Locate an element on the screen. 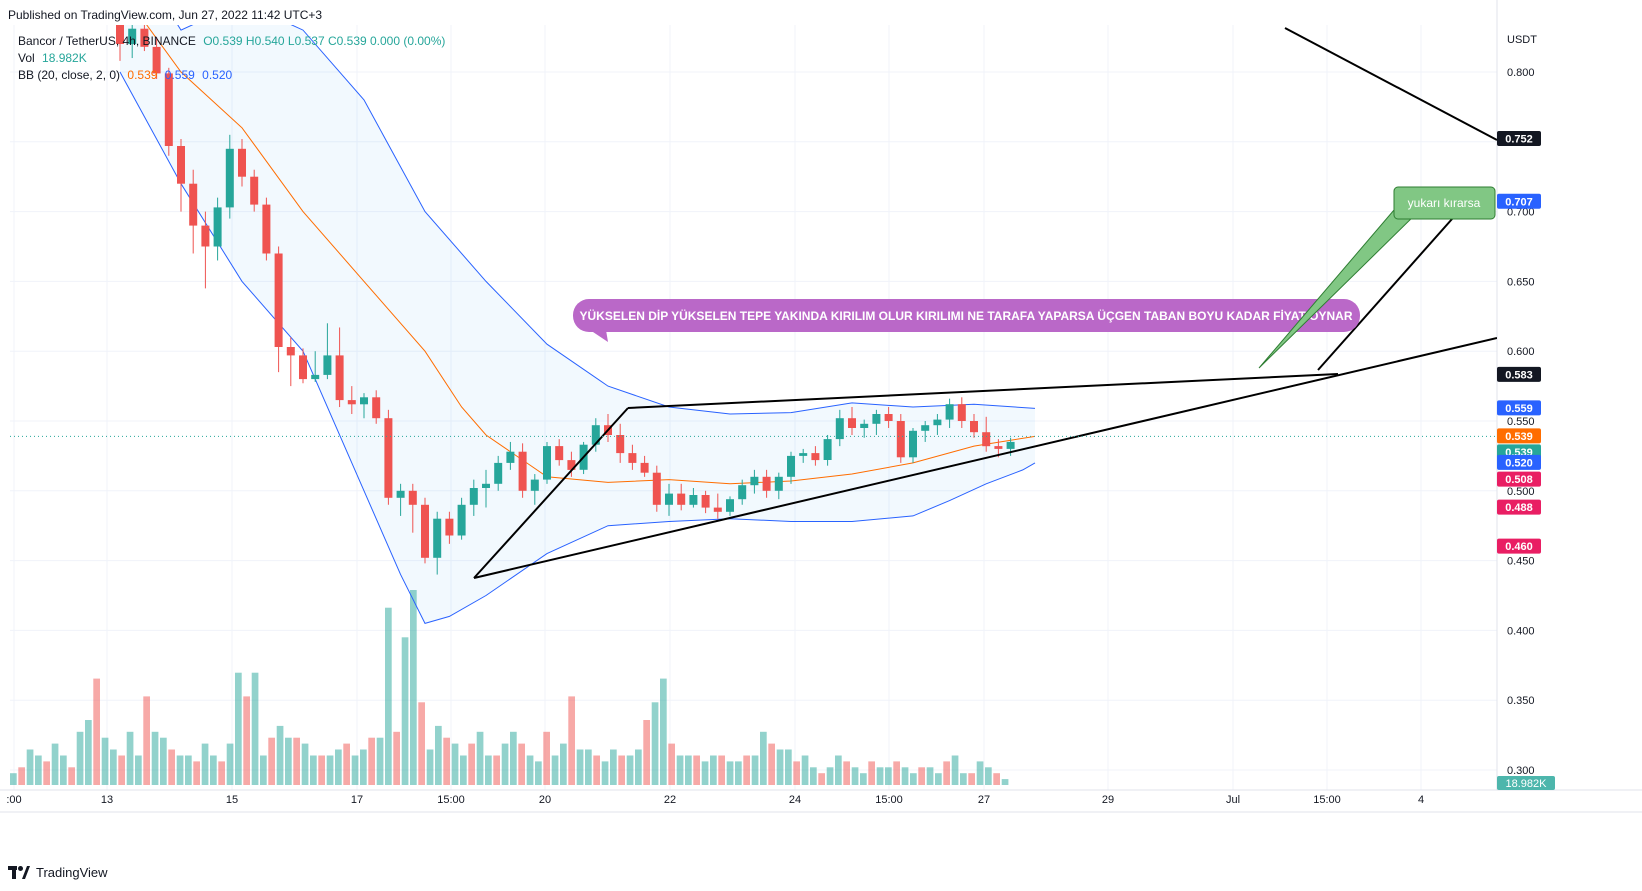 The height and width of the screenshot is (891, 1642). note-annotation: yukarı kırarsa is located at coordinates (1377, 277).